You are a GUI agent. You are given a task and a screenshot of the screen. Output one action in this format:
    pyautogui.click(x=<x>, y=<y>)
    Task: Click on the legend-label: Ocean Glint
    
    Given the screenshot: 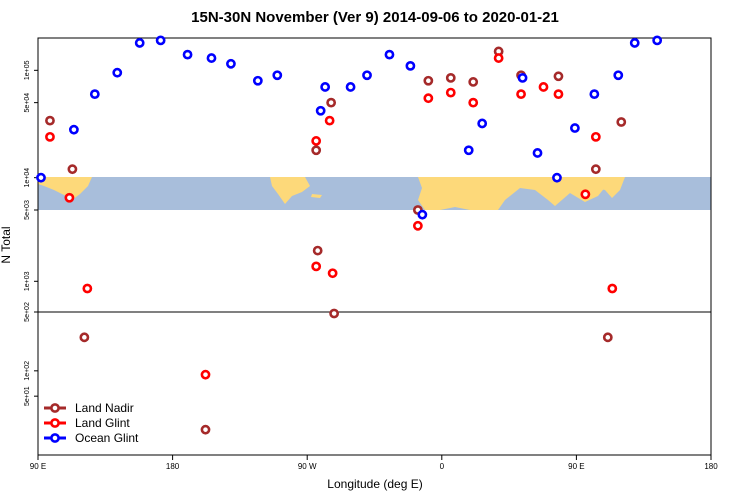 What is the action you would take?
    pyautogui.click(x=107, y=438)
    